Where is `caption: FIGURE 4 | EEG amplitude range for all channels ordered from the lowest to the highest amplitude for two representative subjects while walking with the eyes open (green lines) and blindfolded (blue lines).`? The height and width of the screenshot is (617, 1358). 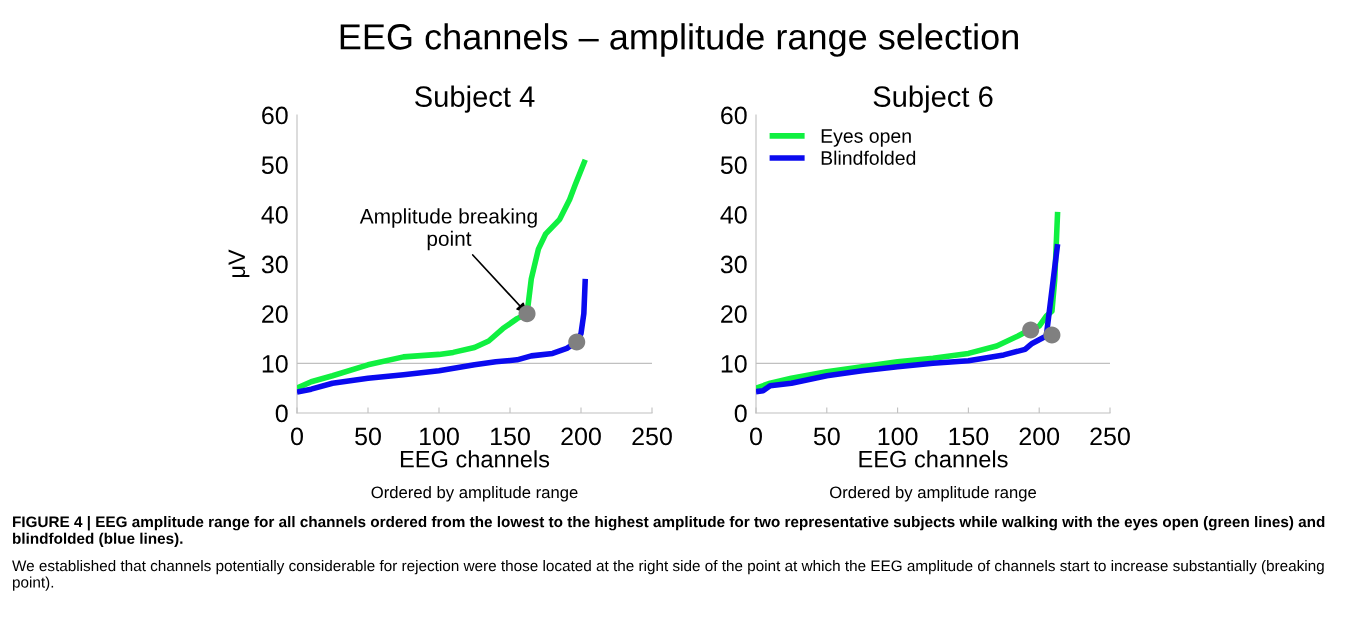 caption: FIGURE 4 | EEG amplitude range for all channels ordered from the lowest to the highest amplitude for two representative subjects while walking with the eyes open (green lines) and blindfolded (blue lines). is located at coordinates (669, 531).